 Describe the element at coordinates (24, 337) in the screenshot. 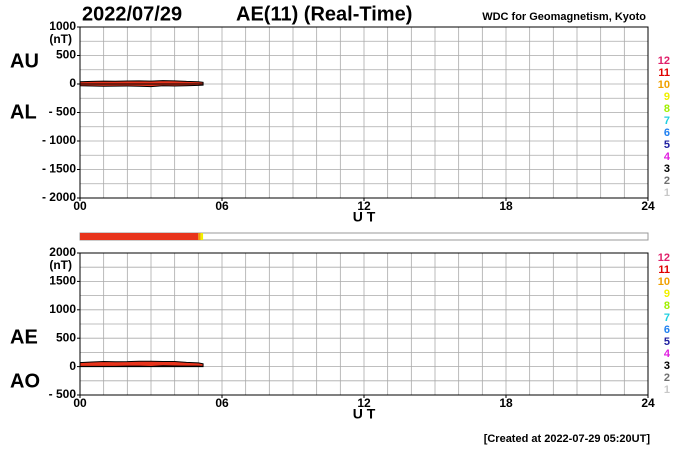

I see `series-label: AE` at that location.